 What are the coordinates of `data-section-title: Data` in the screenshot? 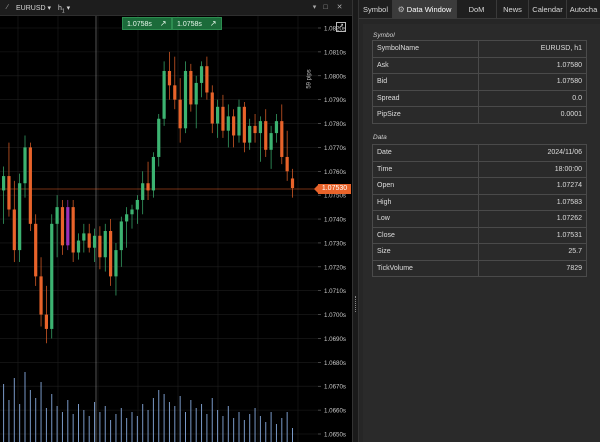 It's located at (380, 137).